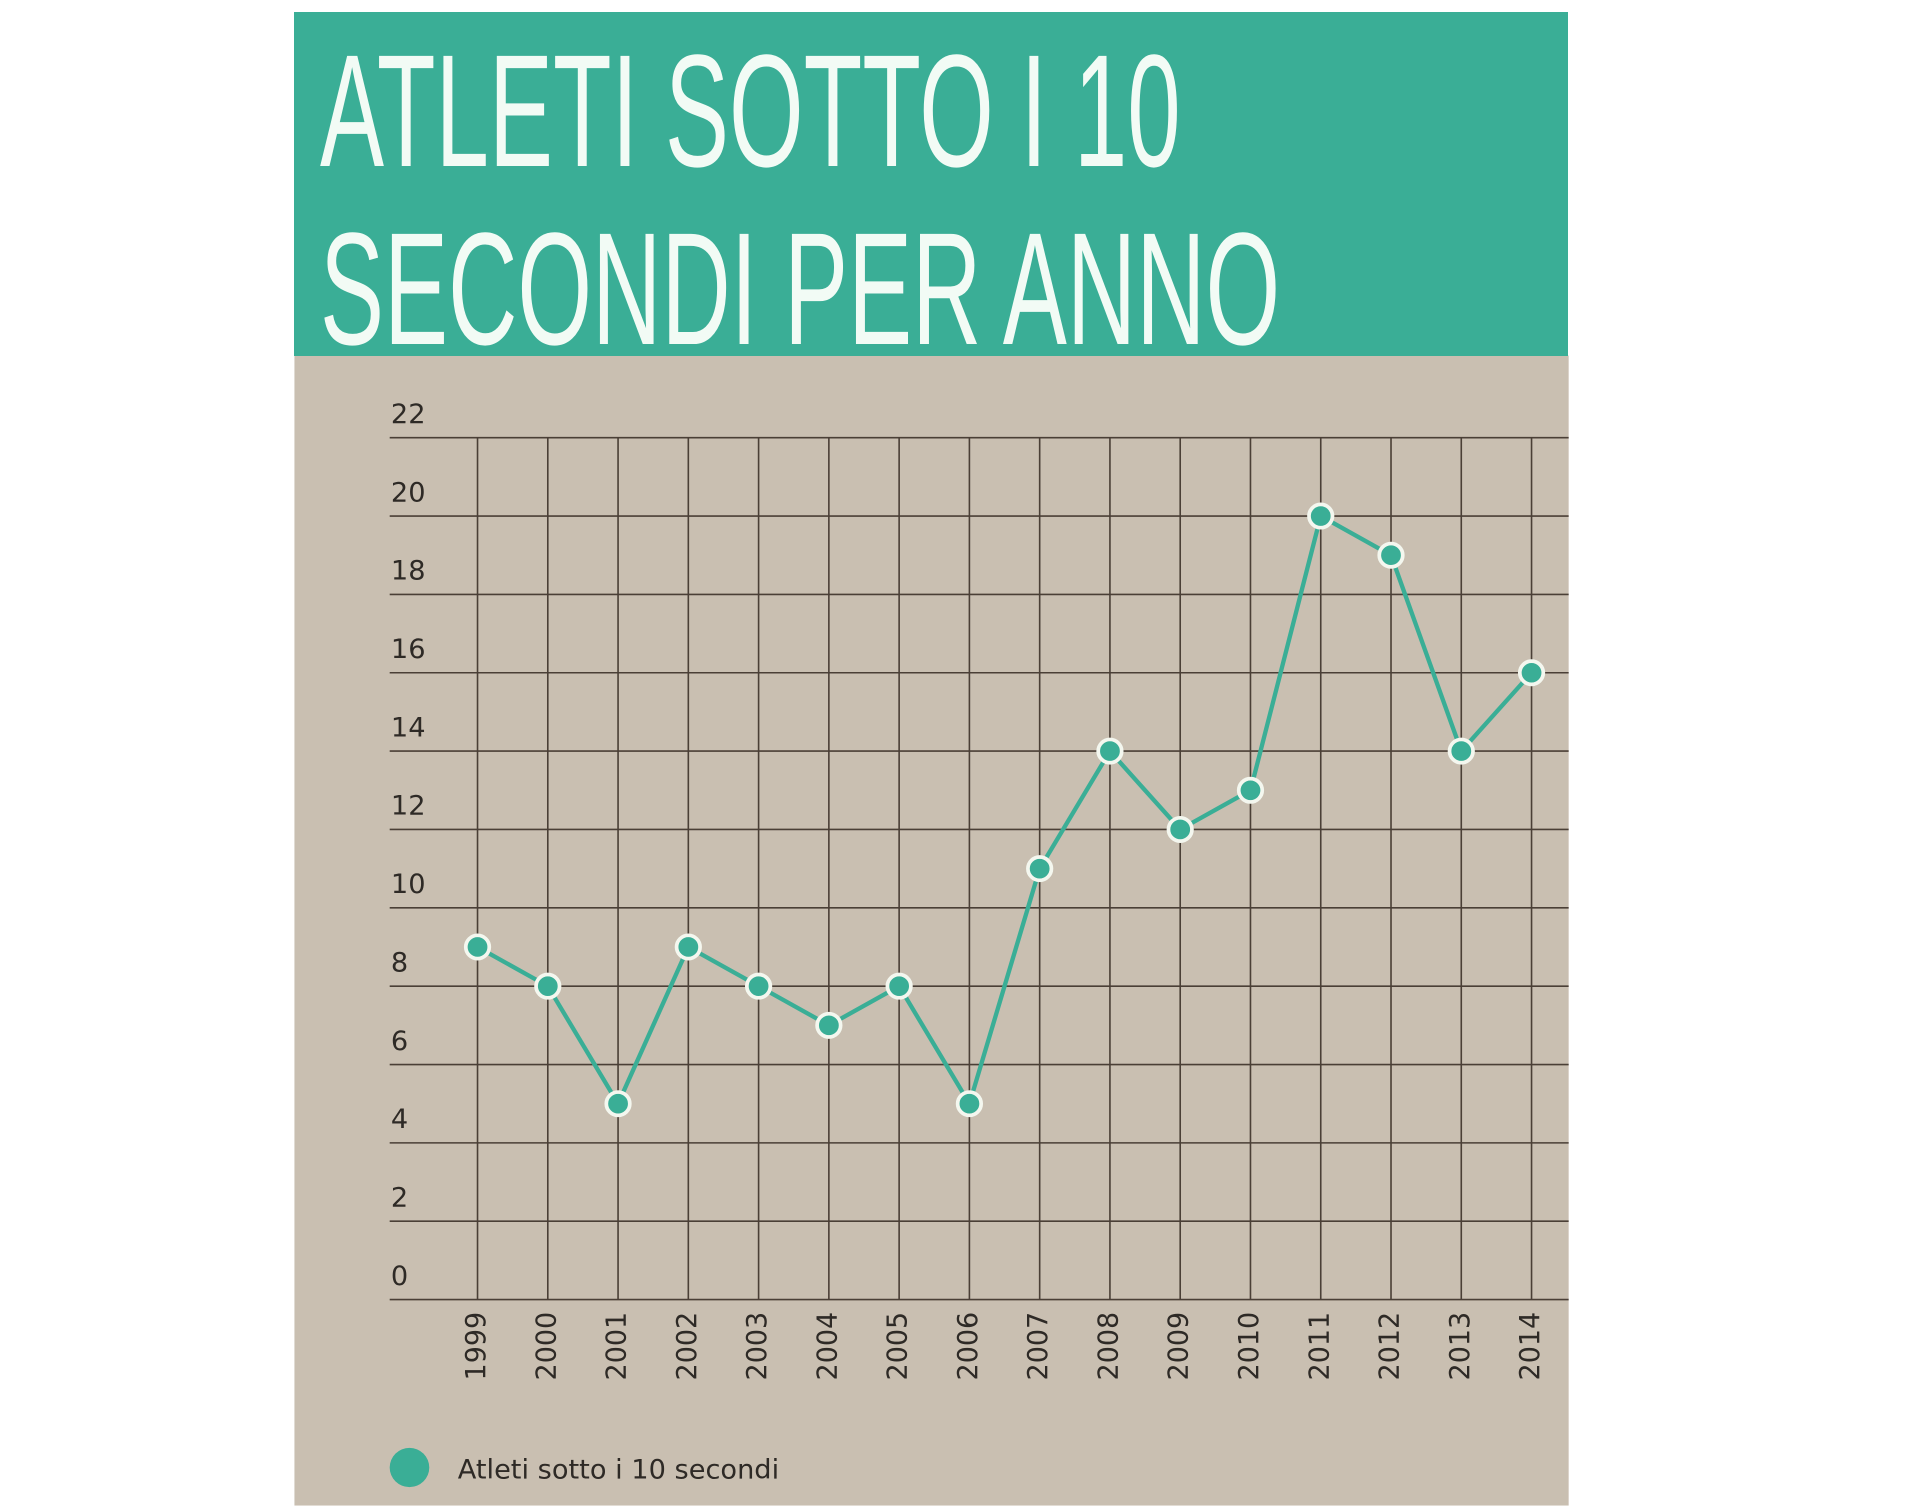  Describe the element at coordinates (1460, 1346) in the screenshot. I see `x-tick-label: 2013` at that location.